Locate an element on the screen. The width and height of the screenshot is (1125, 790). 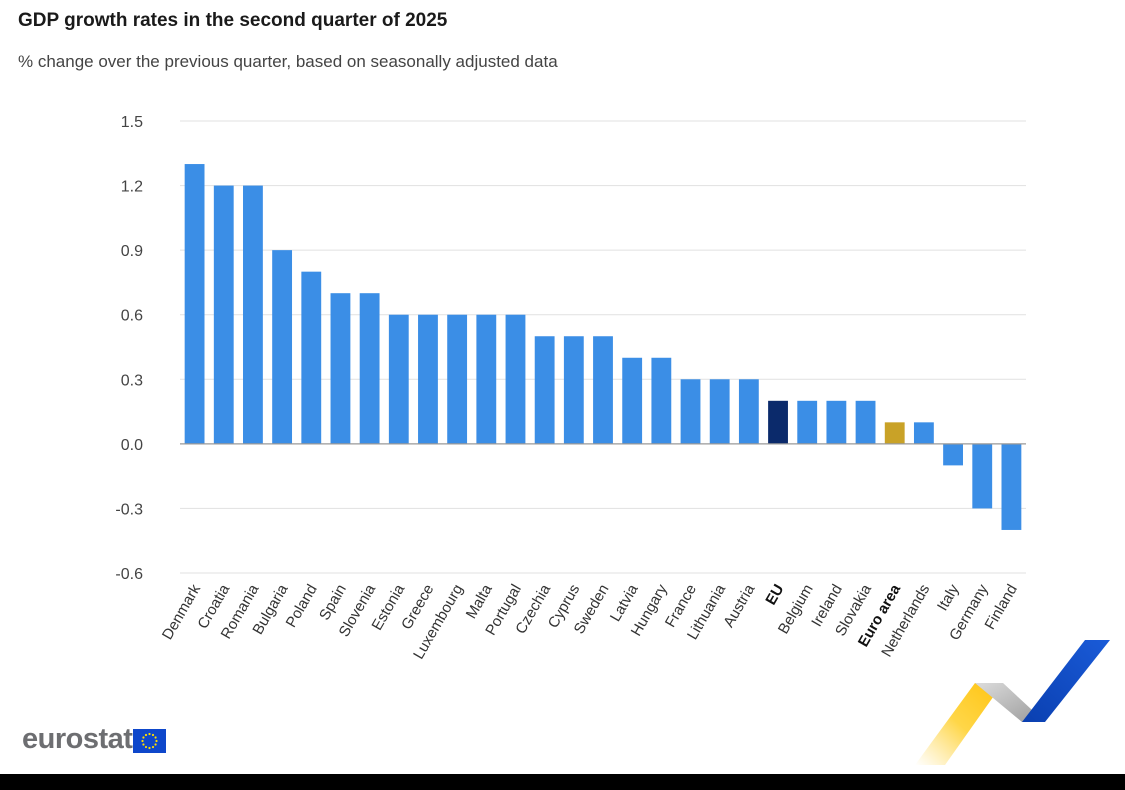
eu-flag-icon is located at coordinates (150, 741).